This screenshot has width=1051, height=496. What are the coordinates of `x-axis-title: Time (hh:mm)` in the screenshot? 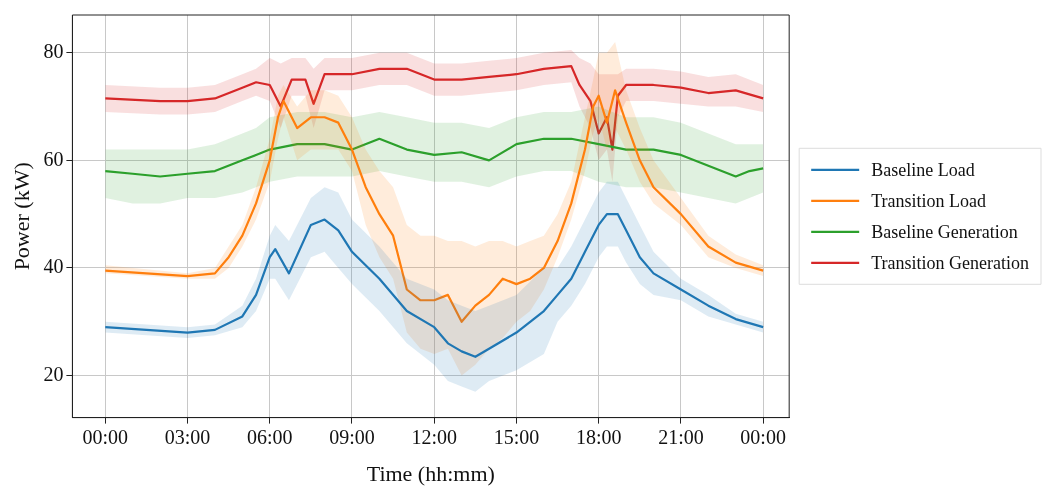 It's located at (430, 473).